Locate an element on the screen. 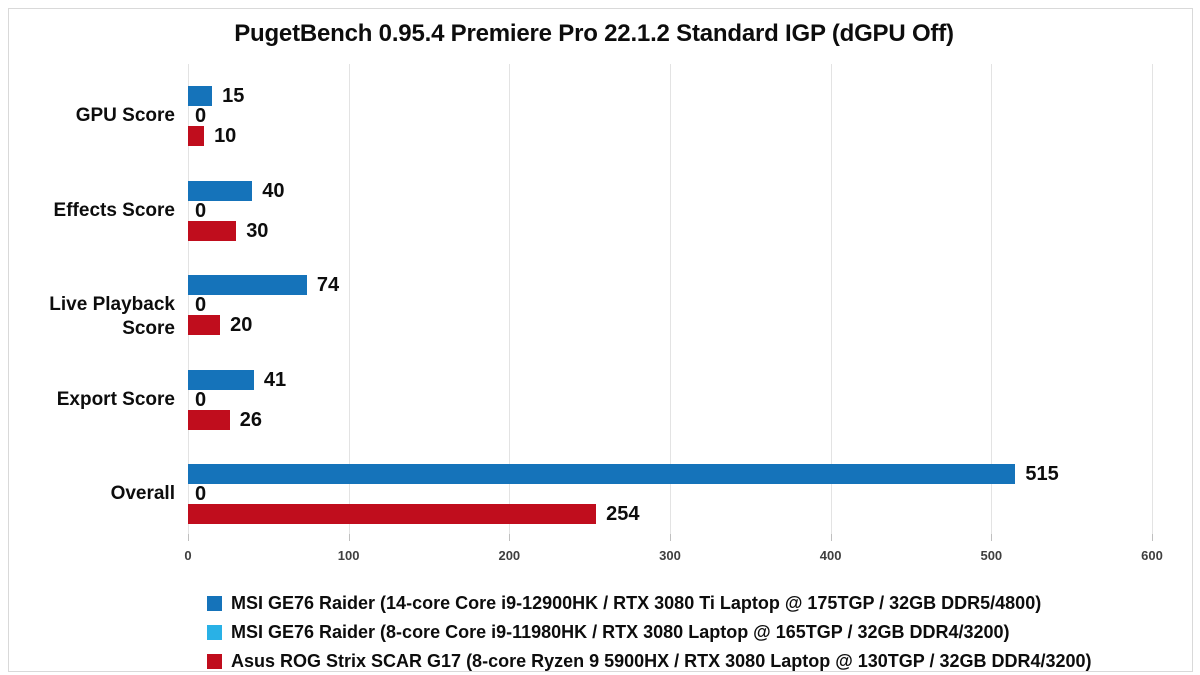  bar-value-label: 20 is located at coordinates (241, 325).